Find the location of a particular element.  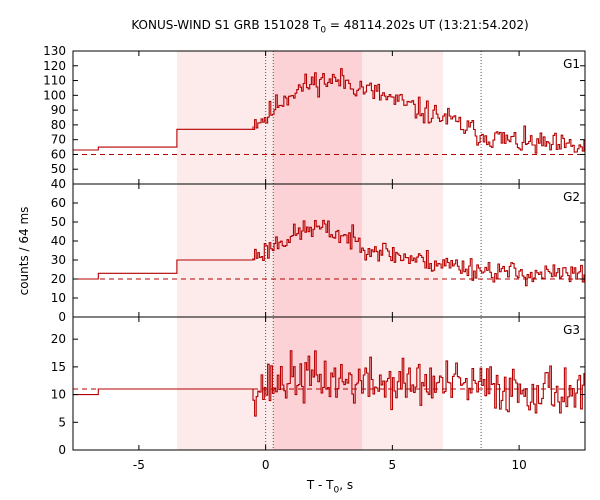

g1-ytick-label: 70 is located at coordinates (58, 140).